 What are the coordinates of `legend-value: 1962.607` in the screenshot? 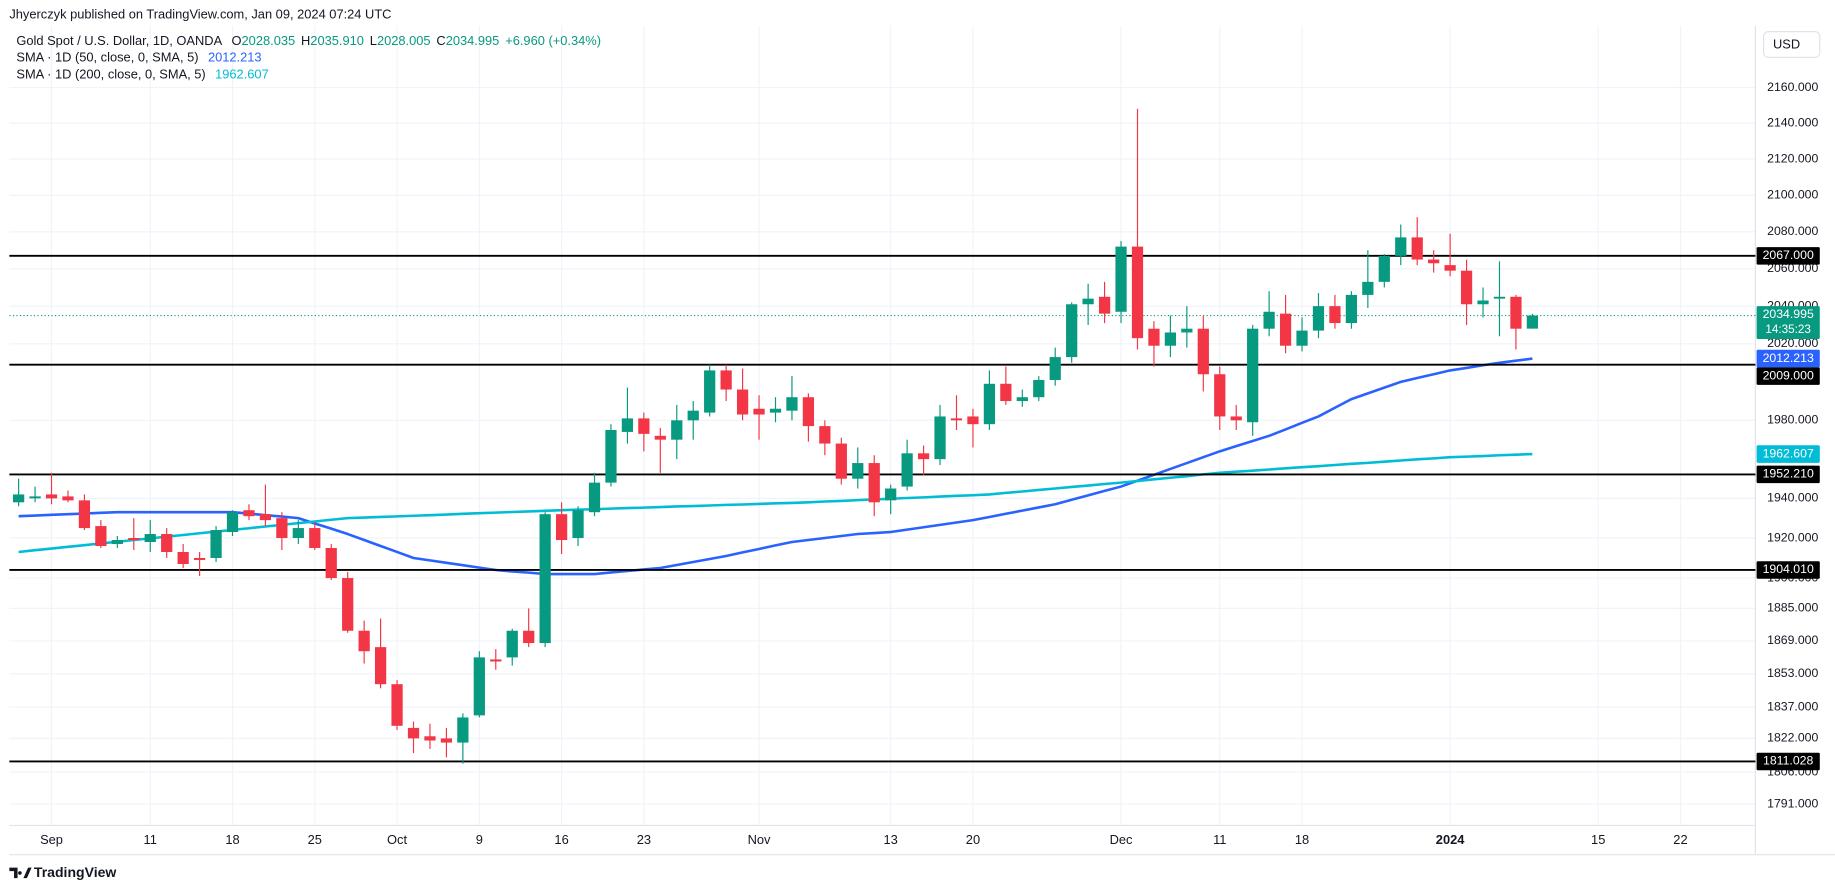 It's located at (242, 74).